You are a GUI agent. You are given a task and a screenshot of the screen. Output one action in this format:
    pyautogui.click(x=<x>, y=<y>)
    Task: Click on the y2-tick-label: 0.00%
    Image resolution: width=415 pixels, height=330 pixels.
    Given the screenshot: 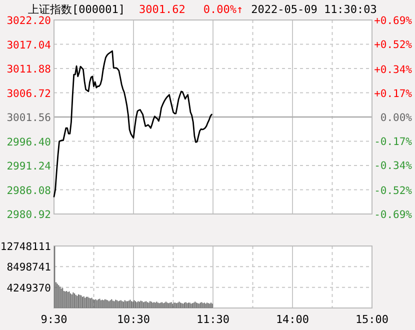 What is the action you would take?
    pyautogui.click(x=396, y=118)
    